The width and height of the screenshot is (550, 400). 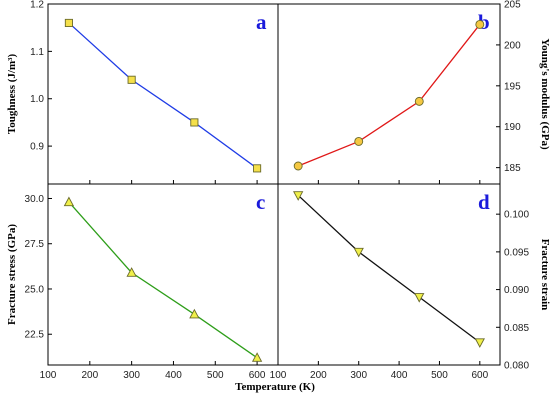 I want to click on y-tick-label: 0.095, so click(x=516, y=252).